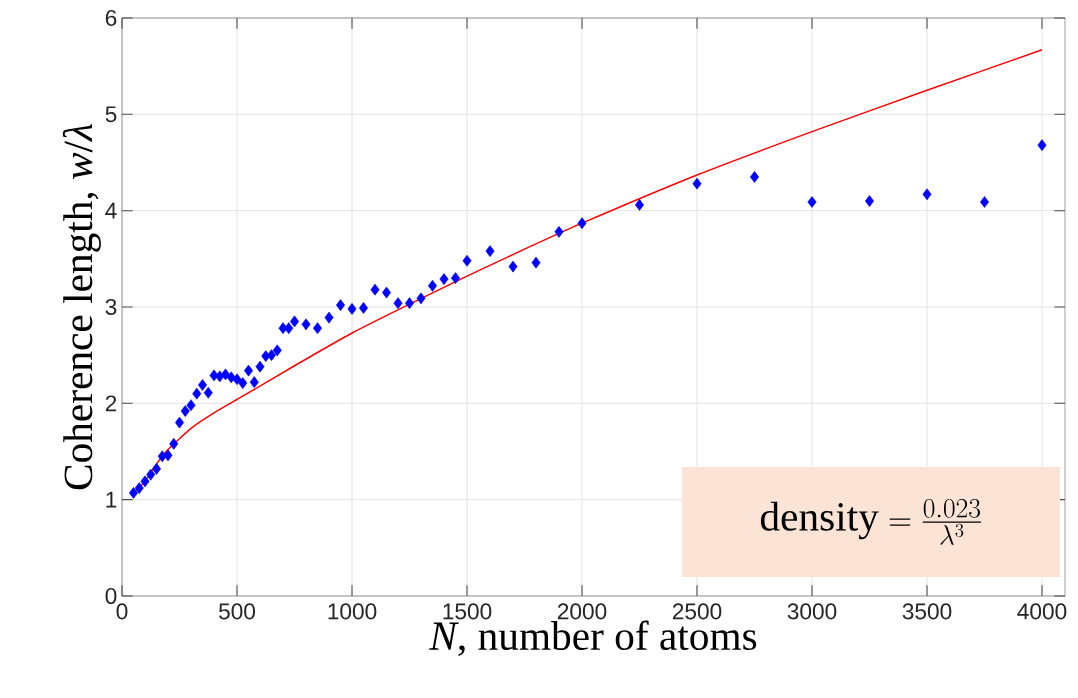 The height and width of the screenshot is (698, 1078). I want to click on y-tick-label: 3, so click(111, 307).